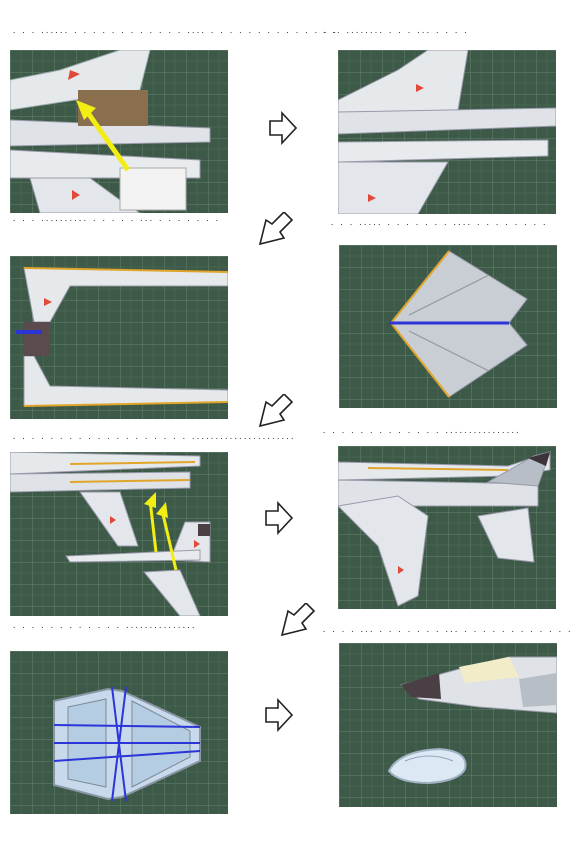  What do you see at coordinates (395, 31) in the screenshot?
I see `step-2-caption: . .. ........ . . . ... . . . .` at bounding box center [395, 31].